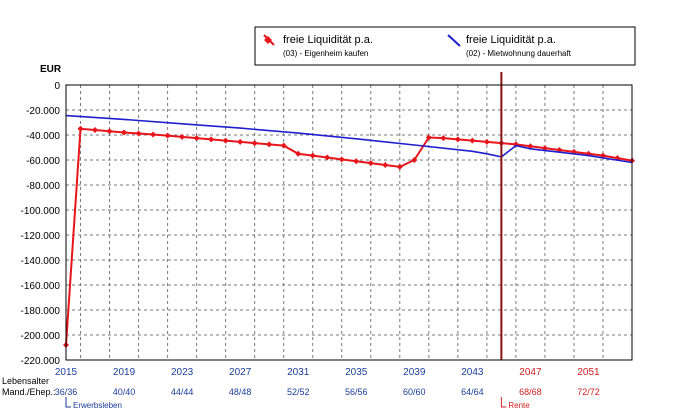  Describe the element at coordinates (41, 211) in the screenshot. I see `y-tick-label: -100.000` at that location.